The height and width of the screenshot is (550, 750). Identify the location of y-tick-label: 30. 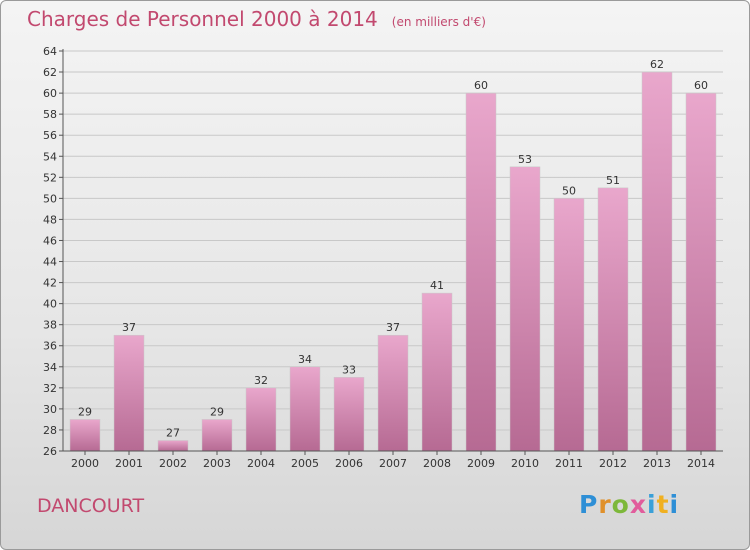
(50, 409).